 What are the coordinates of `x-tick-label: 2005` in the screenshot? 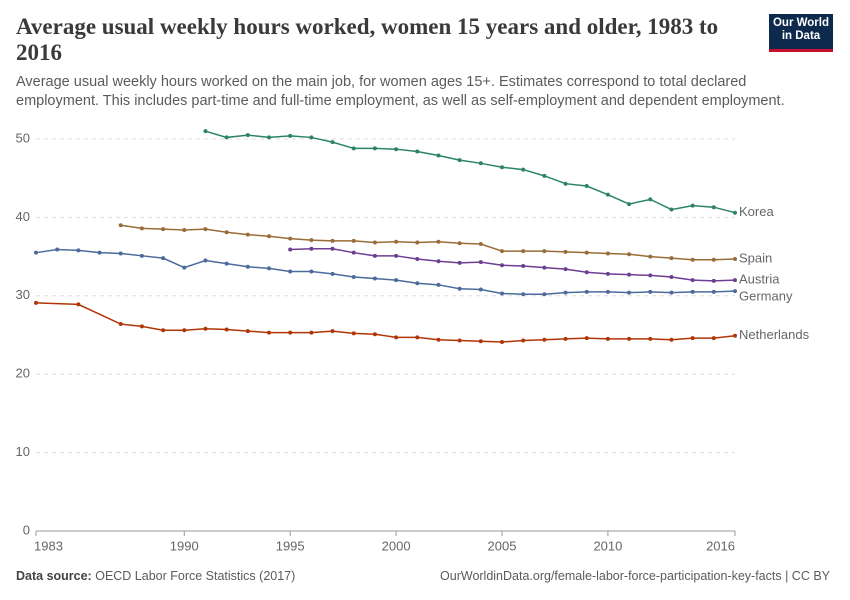 It's located at (502, 545).